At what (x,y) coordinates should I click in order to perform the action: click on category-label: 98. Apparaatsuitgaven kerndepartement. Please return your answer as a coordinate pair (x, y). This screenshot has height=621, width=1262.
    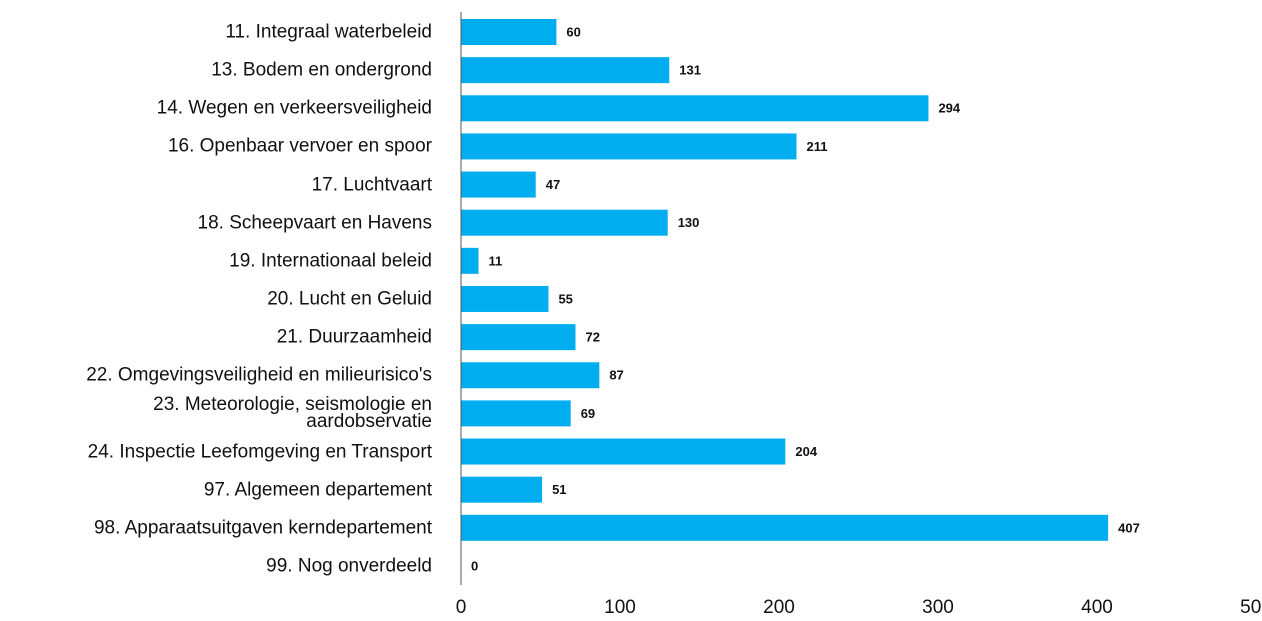
    Looking at the image, I should click on (262, 528).